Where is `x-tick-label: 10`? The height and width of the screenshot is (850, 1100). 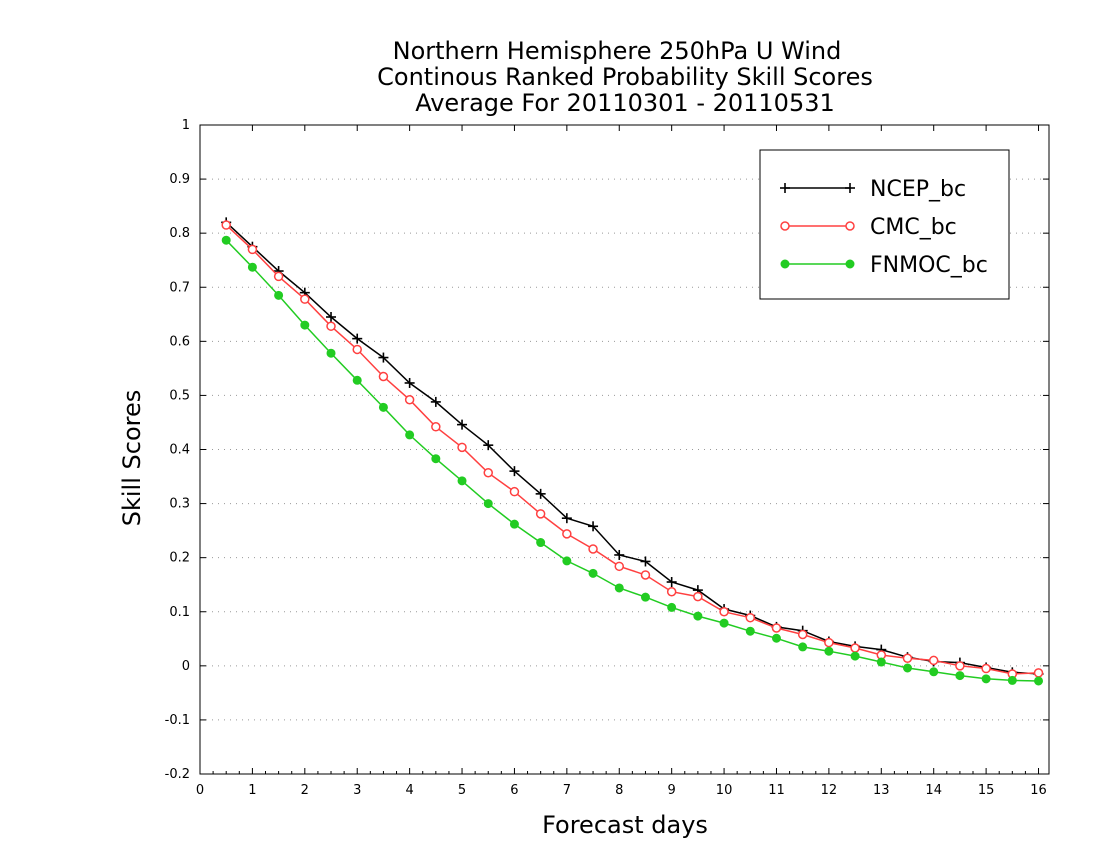
x-tick-label: 10 is located at coordinates (724, 790).